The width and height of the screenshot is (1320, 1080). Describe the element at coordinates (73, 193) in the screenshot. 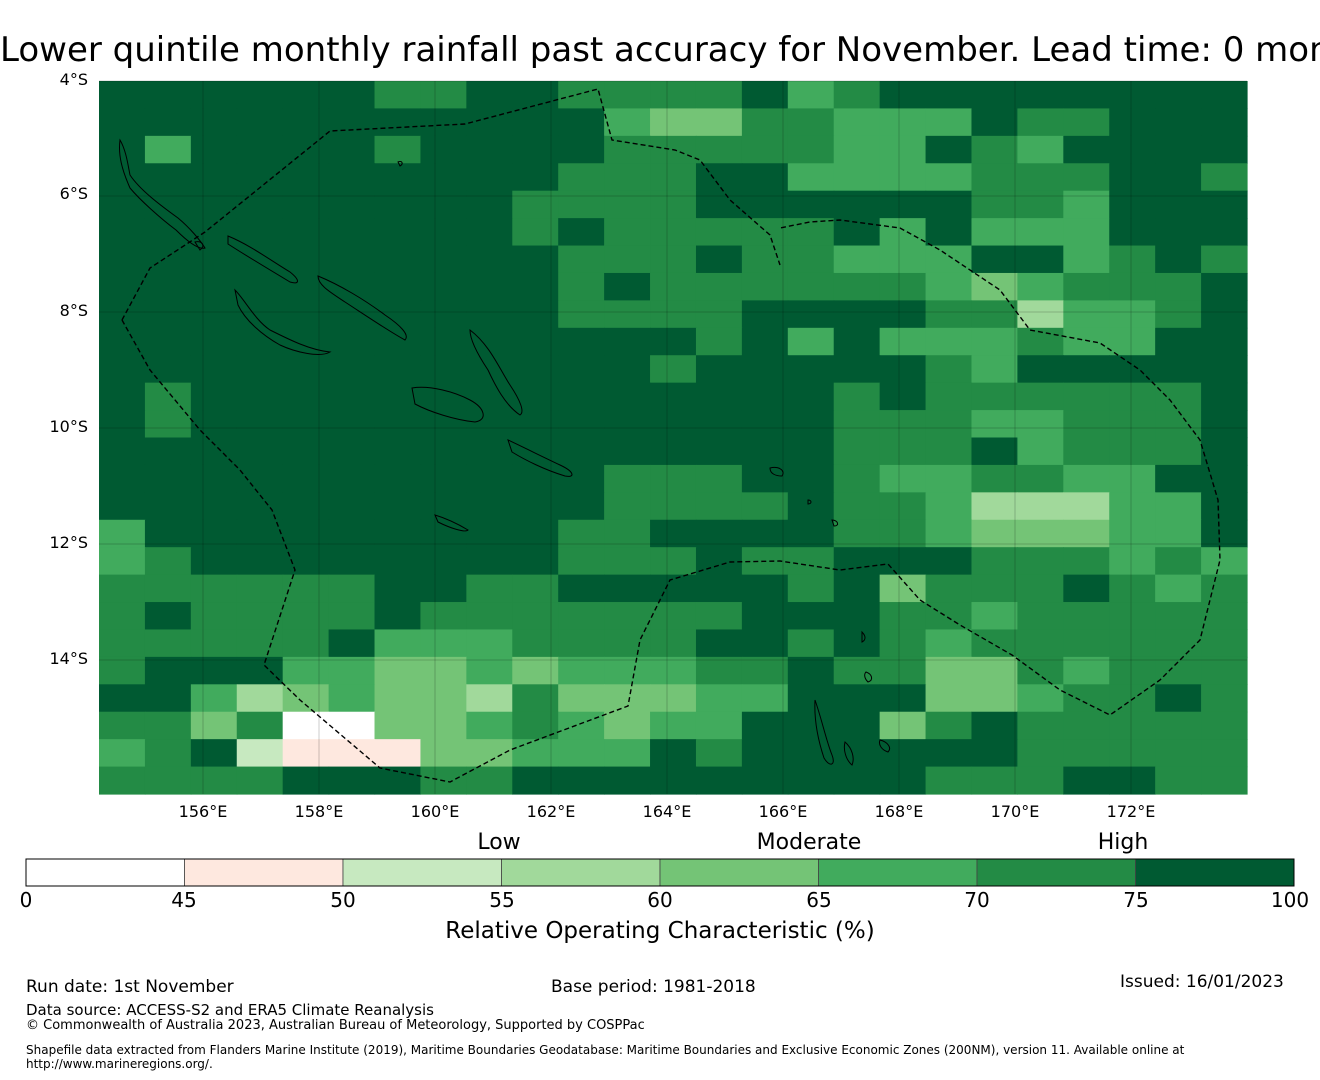

I see `lat-label-6s: 6°S` at that location.